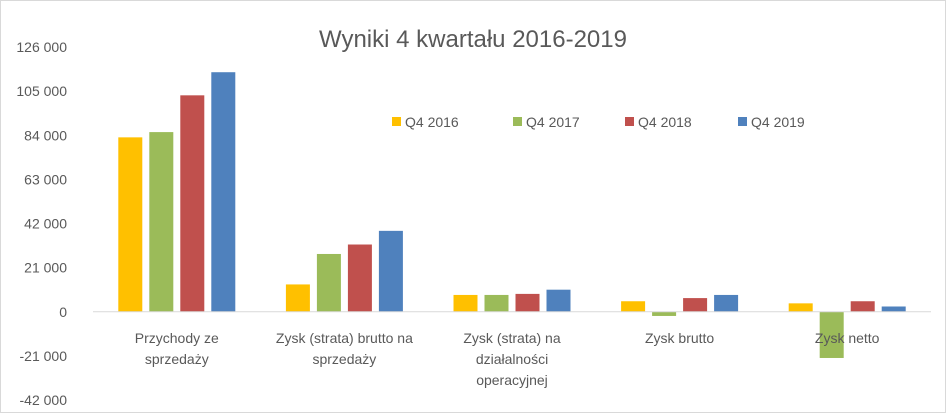 The image size is (946, 413). I want to click on legend-item: Q4 2017, so click(546, 122).